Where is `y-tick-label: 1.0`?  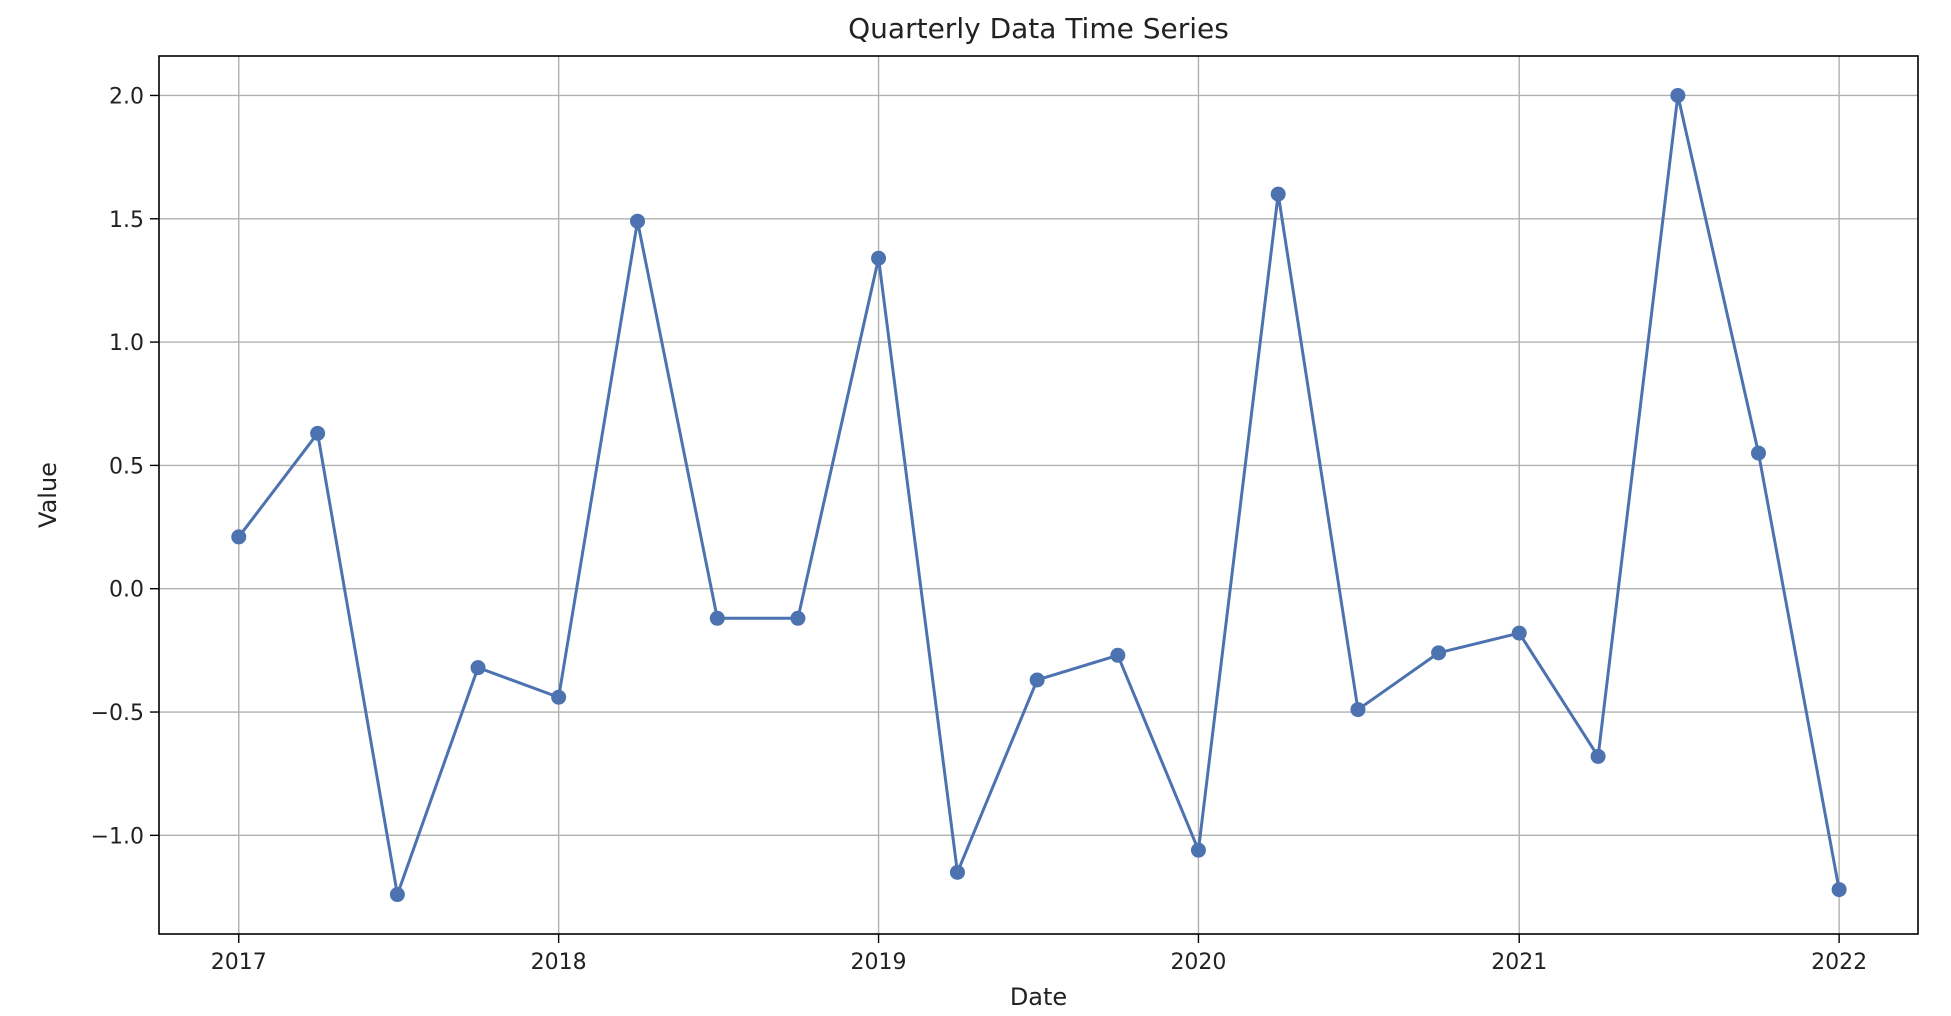
y-tick-label: 1.0 is located at coordinates (126, 343).